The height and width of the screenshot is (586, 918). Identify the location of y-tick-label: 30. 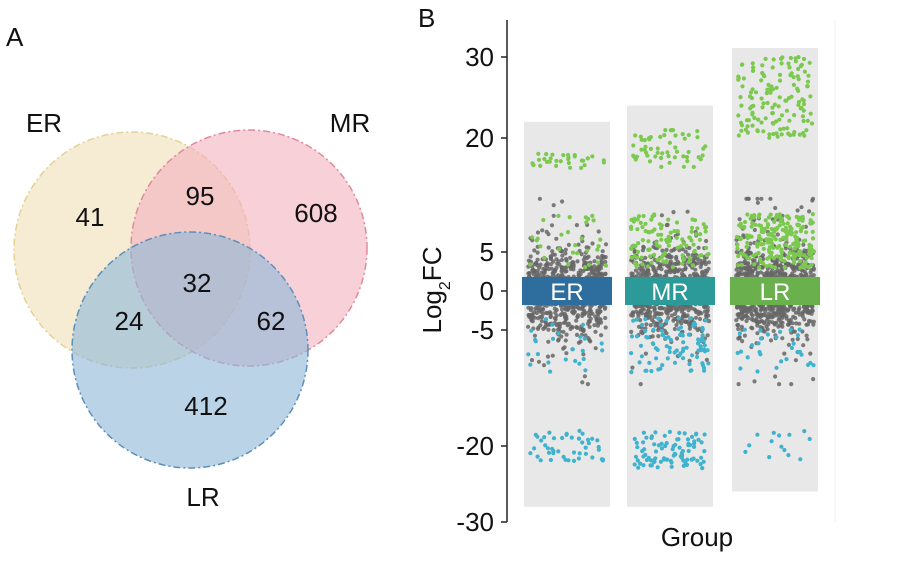
(479, 57).